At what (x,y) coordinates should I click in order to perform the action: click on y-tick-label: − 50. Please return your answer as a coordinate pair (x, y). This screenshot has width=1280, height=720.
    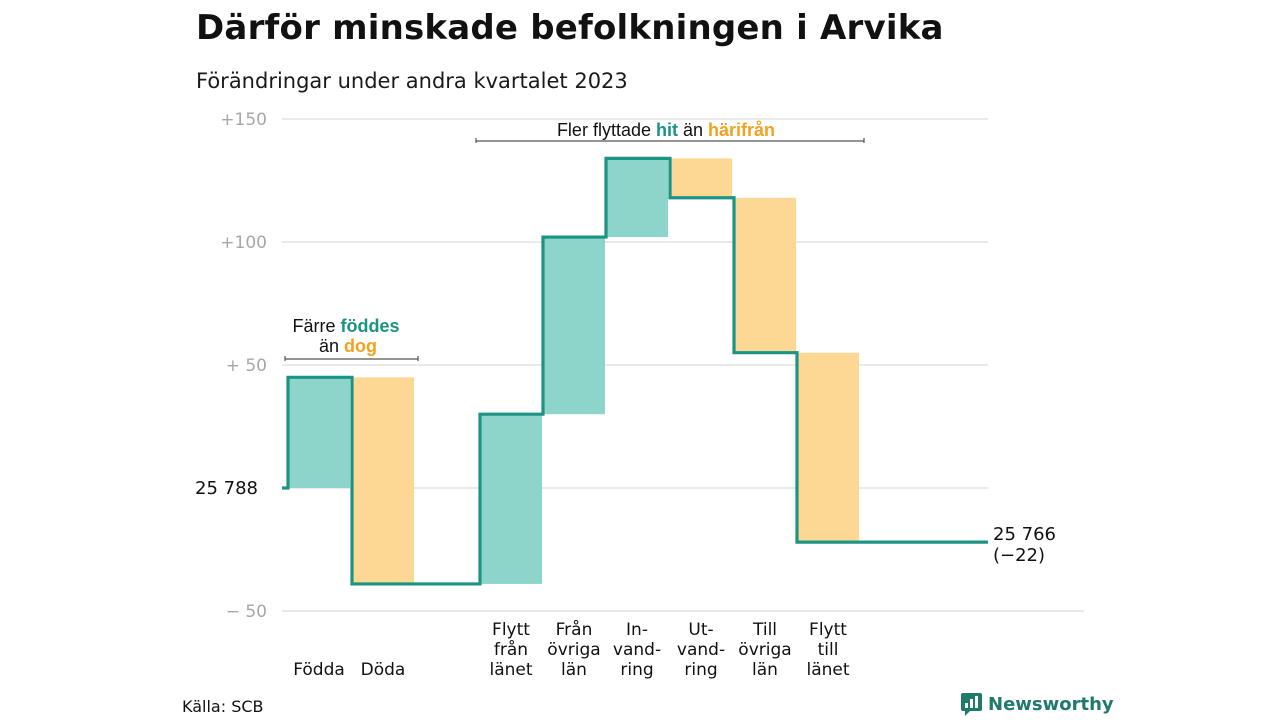
    Looking at the image, I should click on (246, 612).